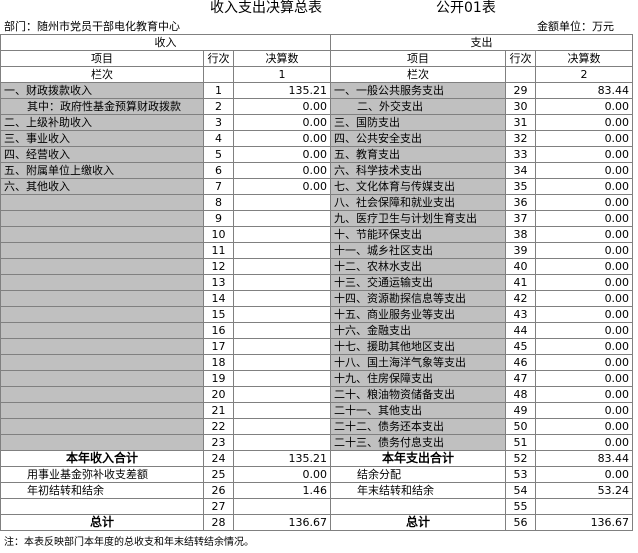  I want to click on line-cell: 17, so click(218, 346).